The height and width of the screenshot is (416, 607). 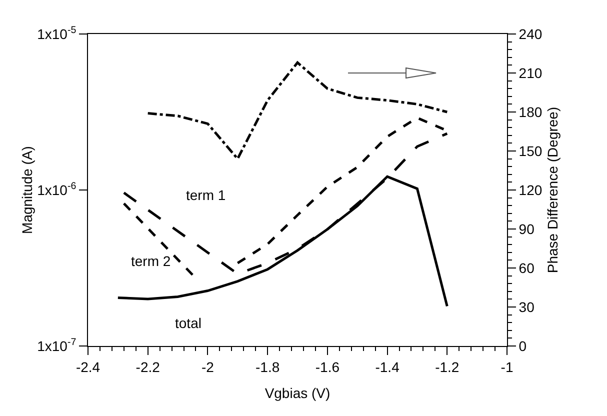 I want to click on x-tick-label: -1.6, so click(x=327, y=366).